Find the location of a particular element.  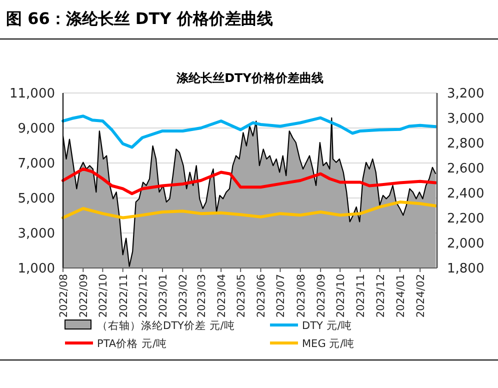

y-tick-label: 7,000 is located at coordinates (36, 164).